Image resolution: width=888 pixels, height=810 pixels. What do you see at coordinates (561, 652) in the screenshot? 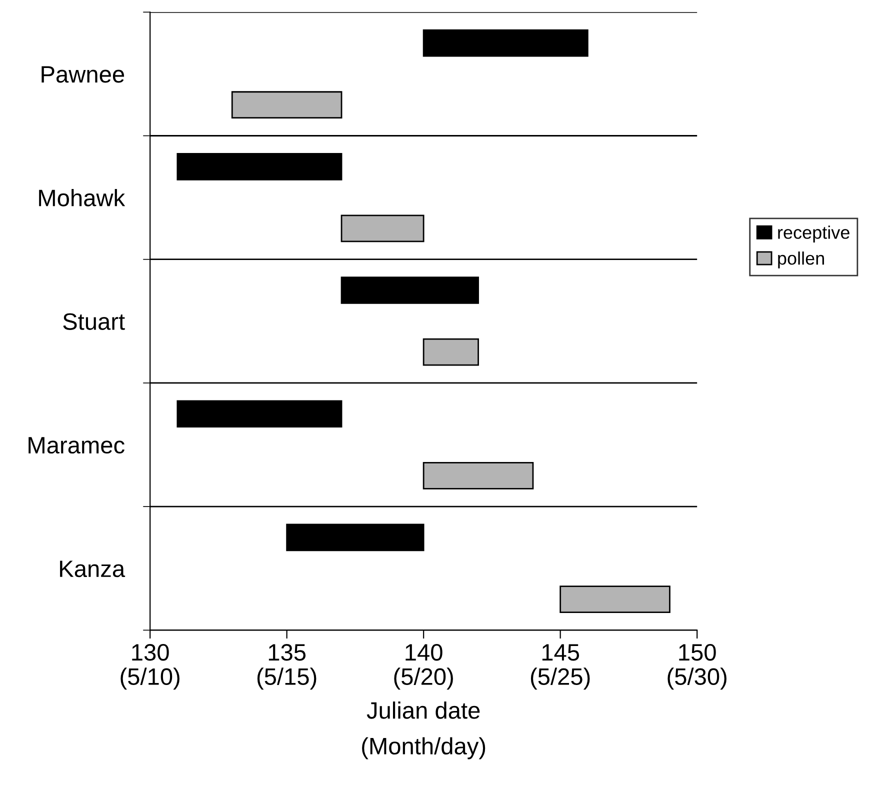
I see `x-tick-label: 145` at bounding box center [561, 652].